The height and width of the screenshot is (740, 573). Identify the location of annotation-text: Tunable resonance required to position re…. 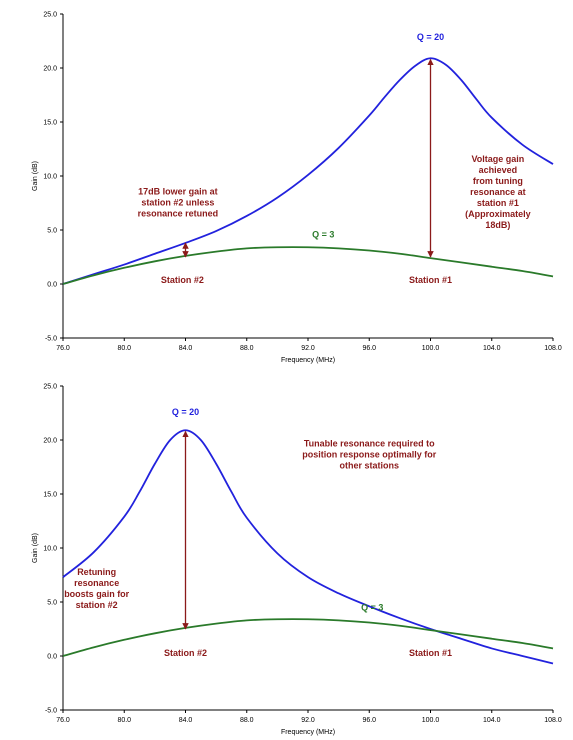
(369, 454).